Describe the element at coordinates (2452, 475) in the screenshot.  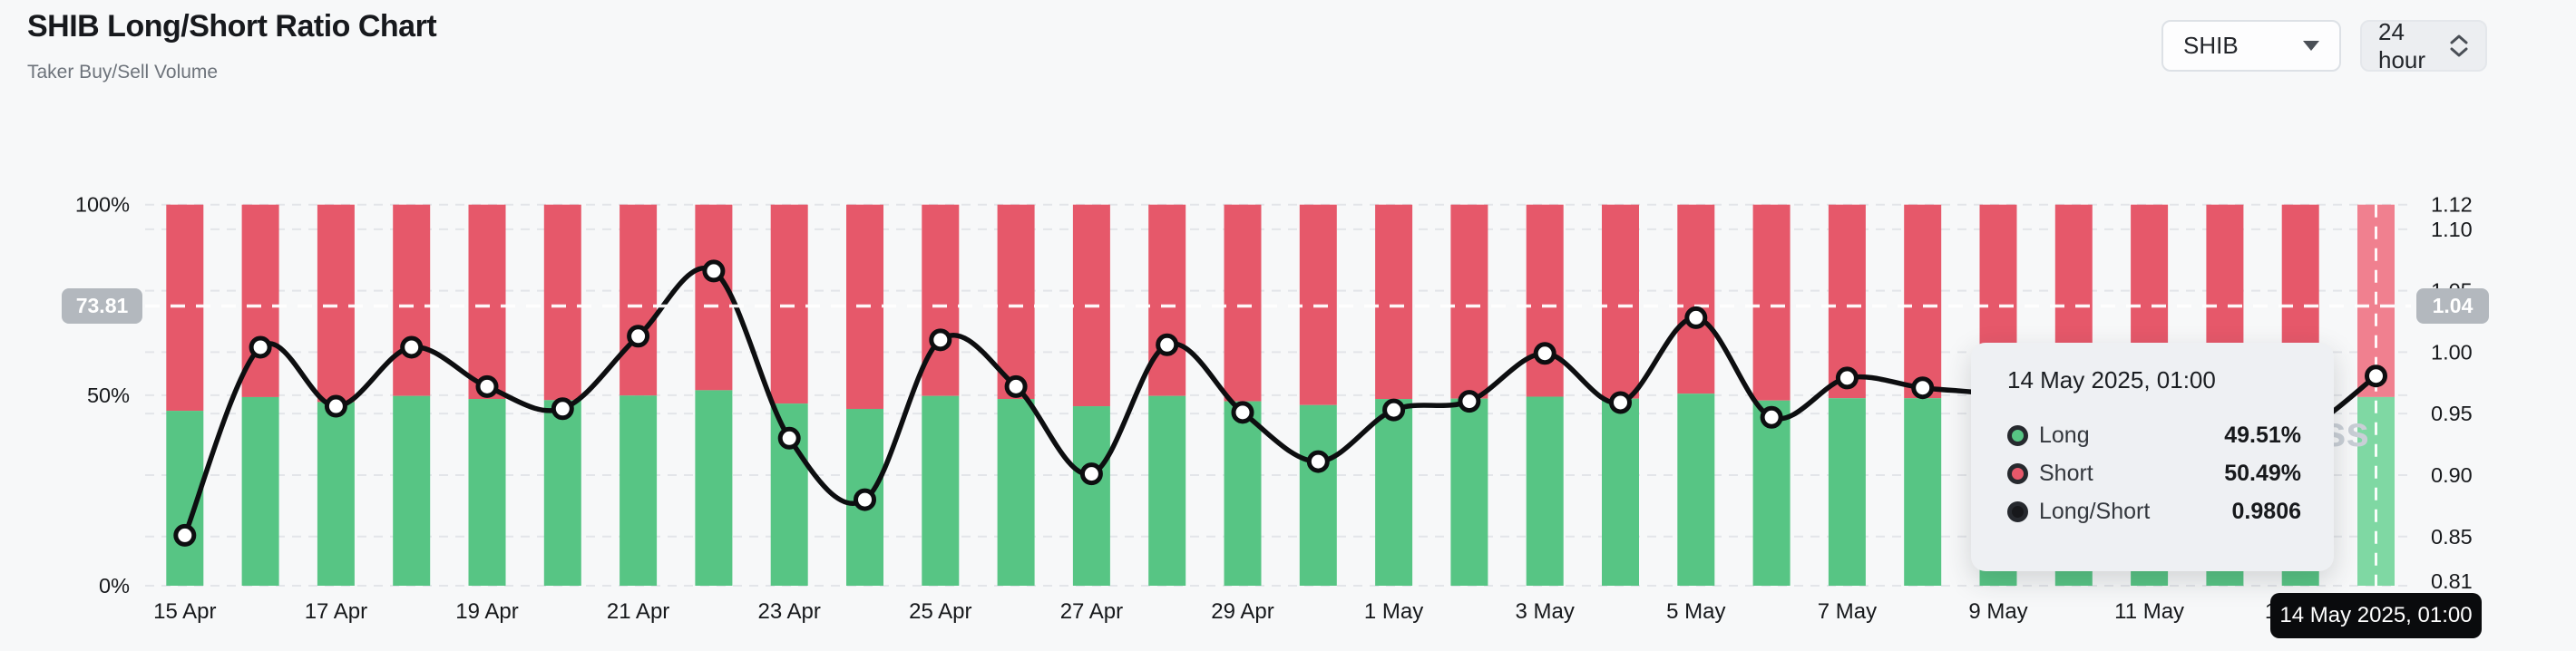
I see `right-axis-tick: 0.90` at that location.